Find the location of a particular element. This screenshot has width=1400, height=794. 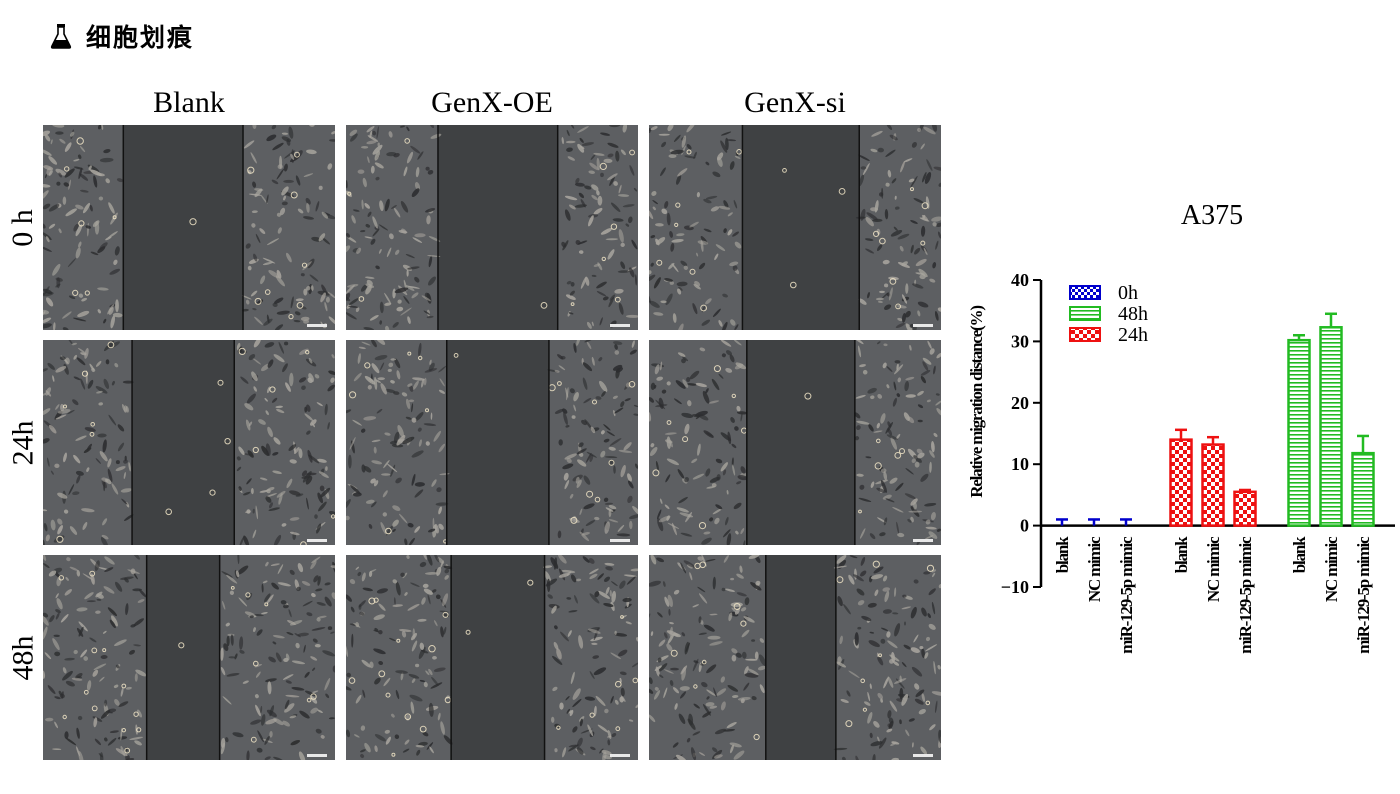

flask-icon is located at coordinates (61, 36).